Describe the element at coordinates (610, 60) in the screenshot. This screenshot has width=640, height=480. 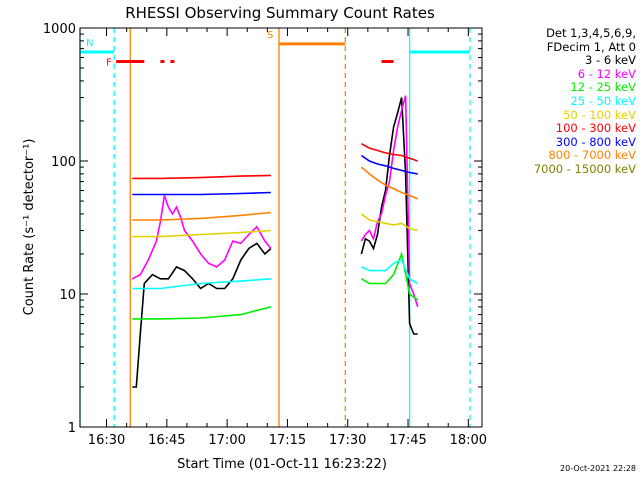
I see `legend-entry-0: 3 - 6 keV` at that location.